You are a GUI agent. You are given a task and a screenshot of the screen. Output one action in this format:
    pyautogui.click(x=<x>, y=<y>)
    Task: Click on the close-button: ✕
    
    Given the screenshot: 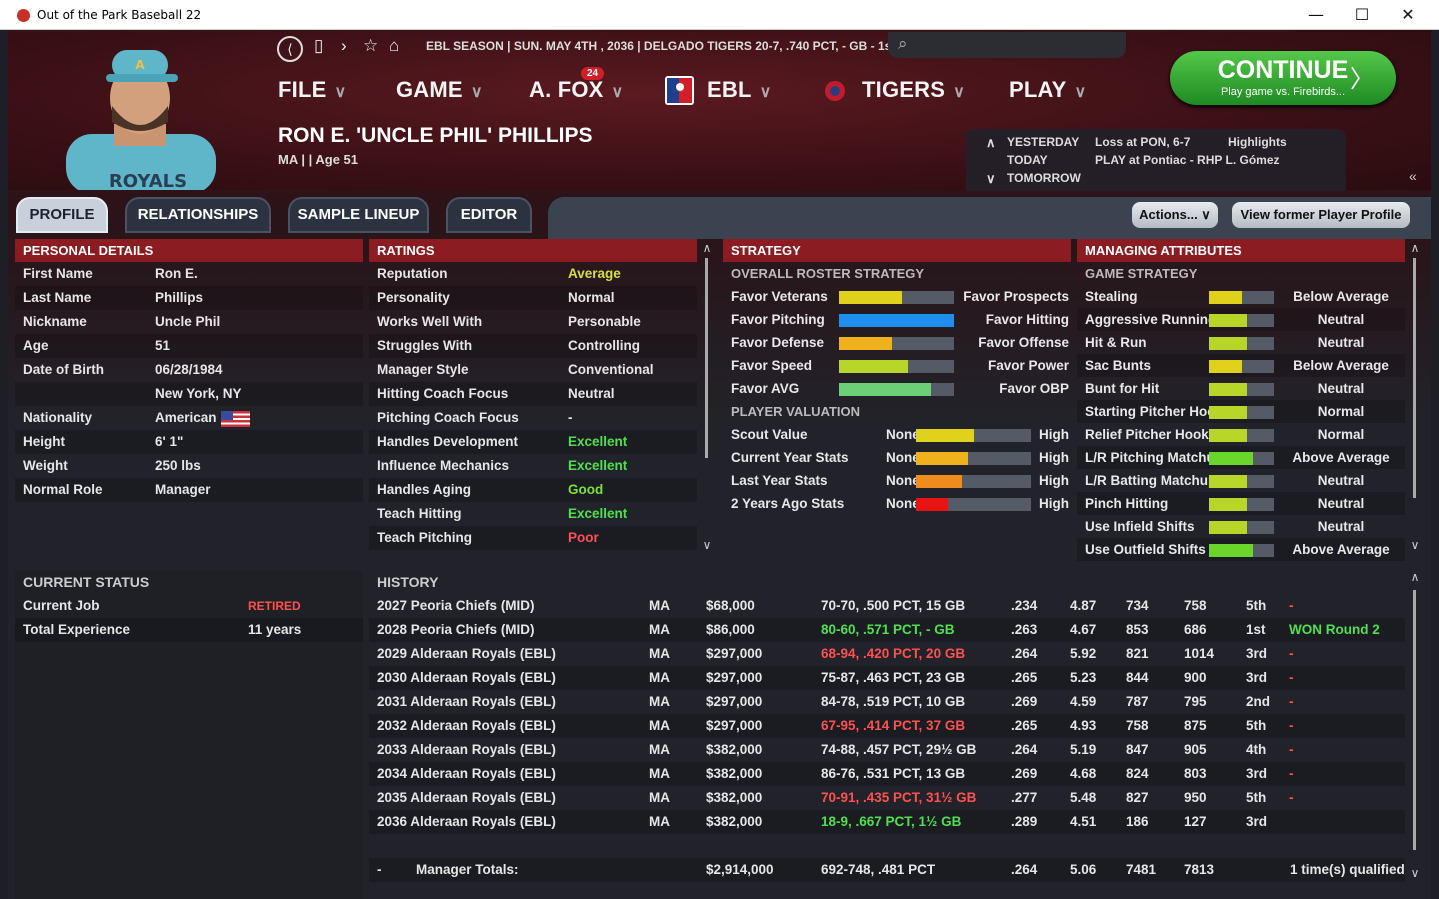 What is the action you would take?
    pyautogui.click(x=1408, y=14)
    